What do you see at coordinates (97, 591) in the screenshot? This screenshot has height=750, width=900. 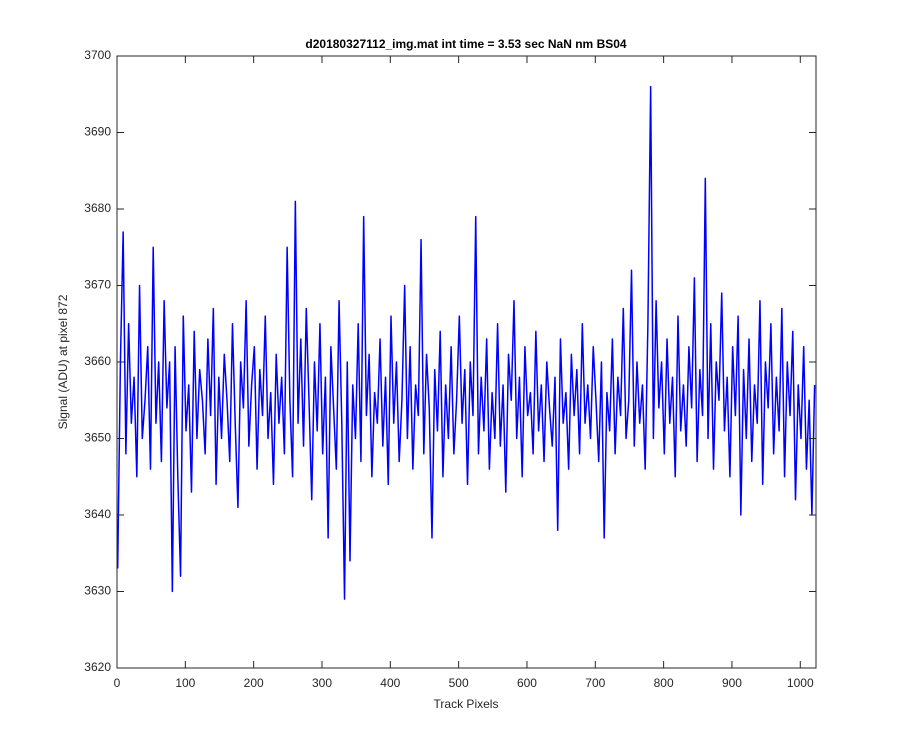 I see `y-tick-label: 3630` at bounding box center [97, 591].